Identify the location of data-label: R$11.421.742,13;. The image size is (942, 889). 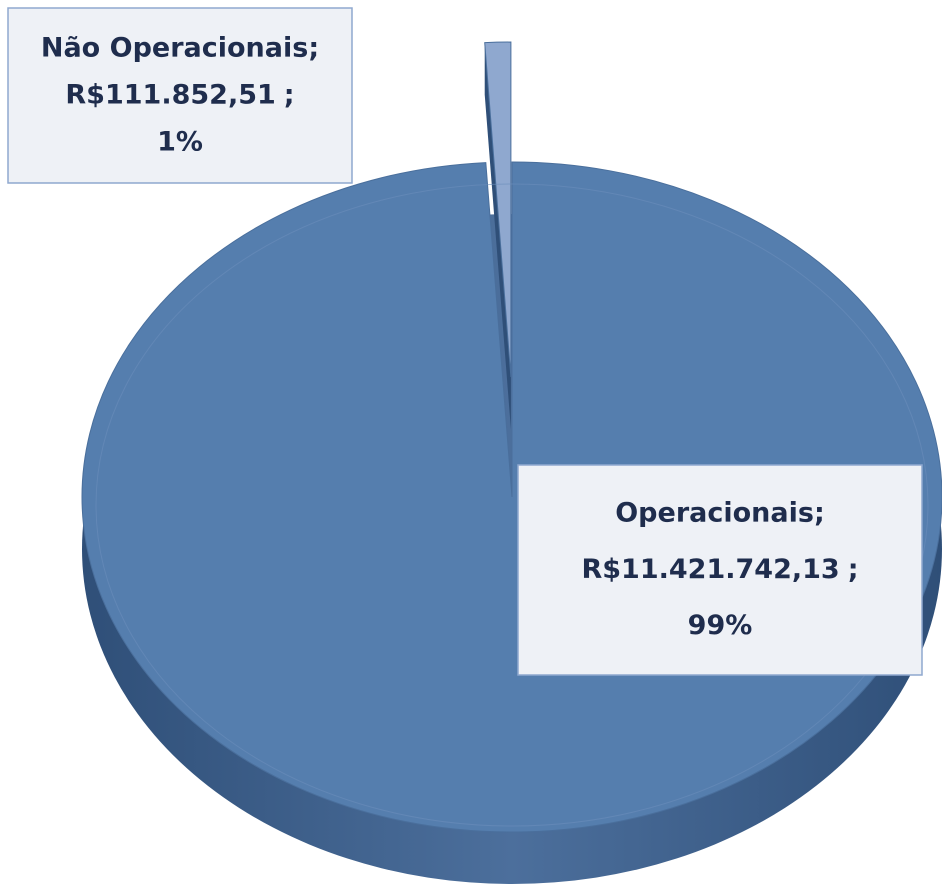
(719, 569).